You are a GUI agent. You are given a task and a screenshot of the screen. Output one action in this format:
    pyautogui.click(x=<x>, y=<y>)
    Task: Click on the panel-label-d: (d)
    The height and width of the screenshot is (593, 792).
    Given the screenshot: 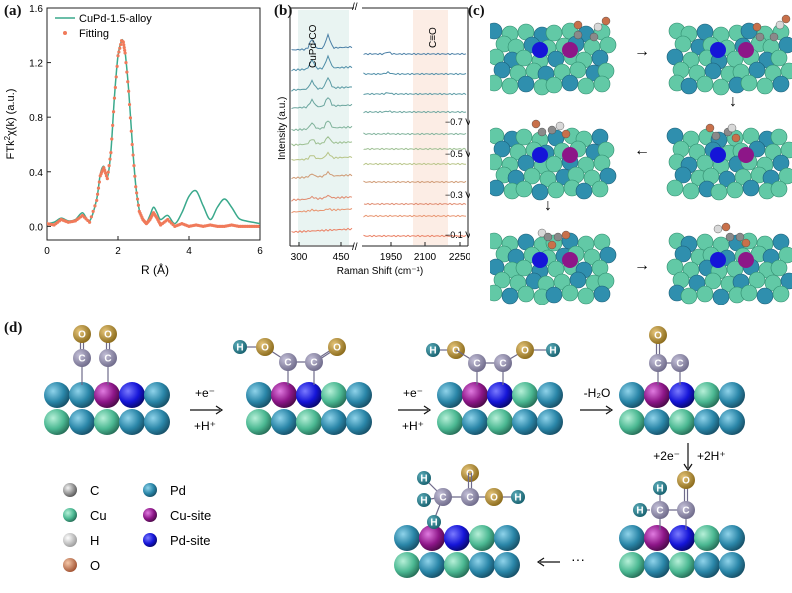 What is the action you would take?
    pyautogui.click(x=13, y=328)
    